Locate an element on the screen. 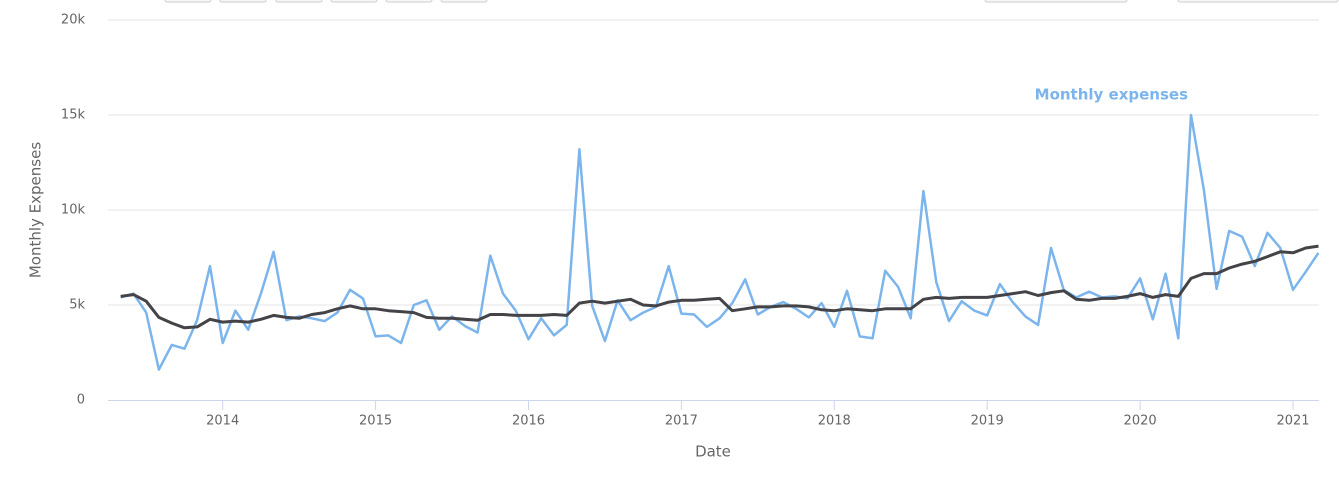 The width and height of the screenshot is (1339, 481). x-tick-label: 2015 is located at coordinates (375, 421).